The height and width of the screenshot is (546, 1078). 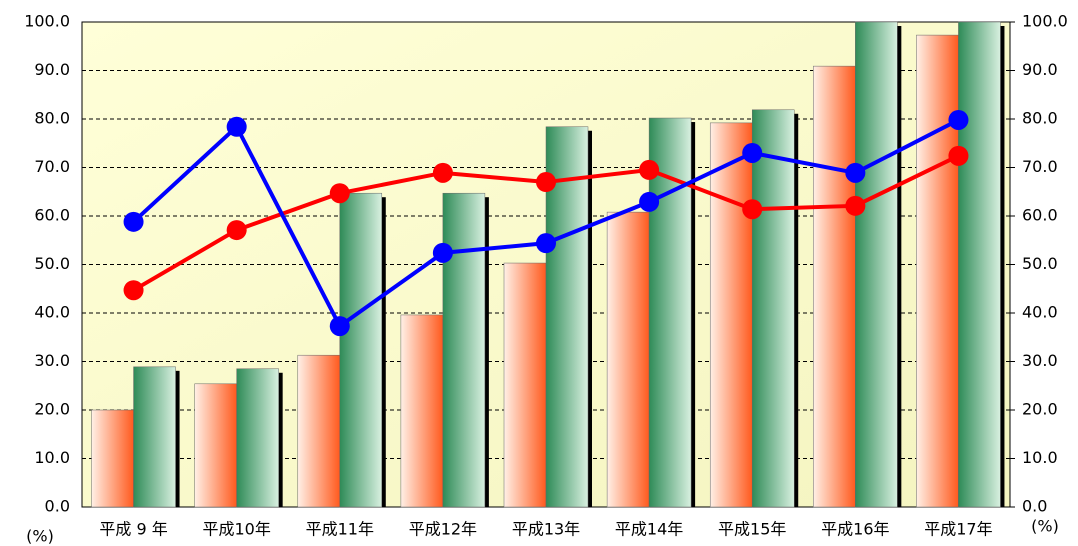 I want to click on y-tick-label: 40.0, so click(x=52, y=312).